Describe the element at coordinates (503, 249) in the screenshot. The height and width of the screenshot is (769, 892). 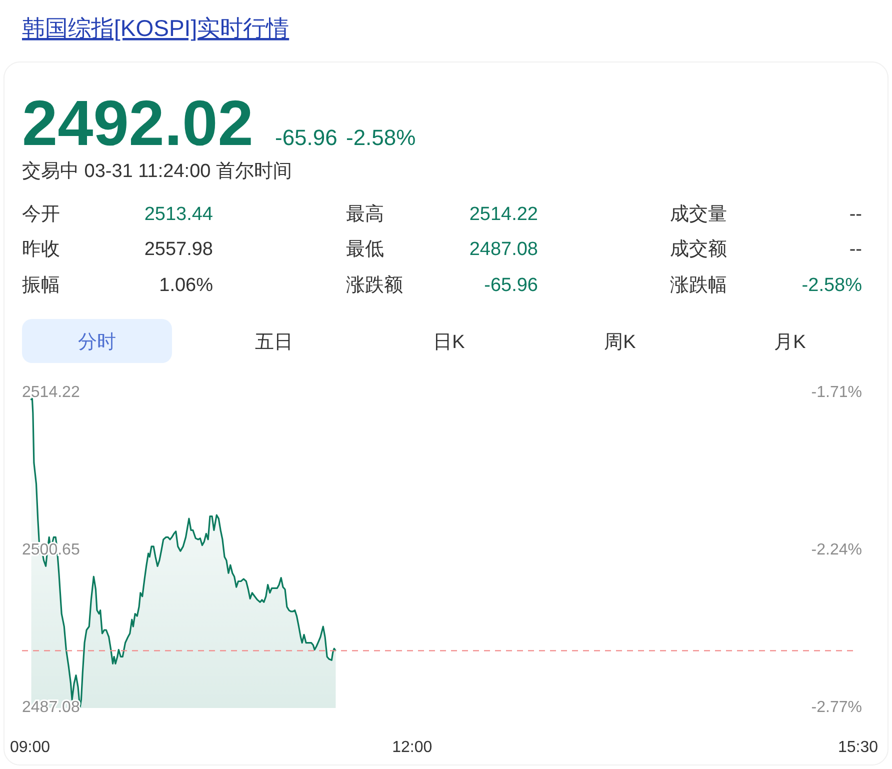
I see `text: 2487.08` at that location.